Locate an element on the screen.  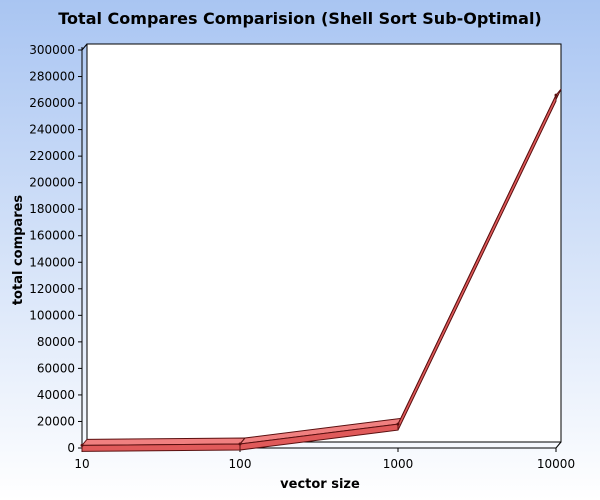
y-tick-label: 260000 is located at coordinates (52, 103).